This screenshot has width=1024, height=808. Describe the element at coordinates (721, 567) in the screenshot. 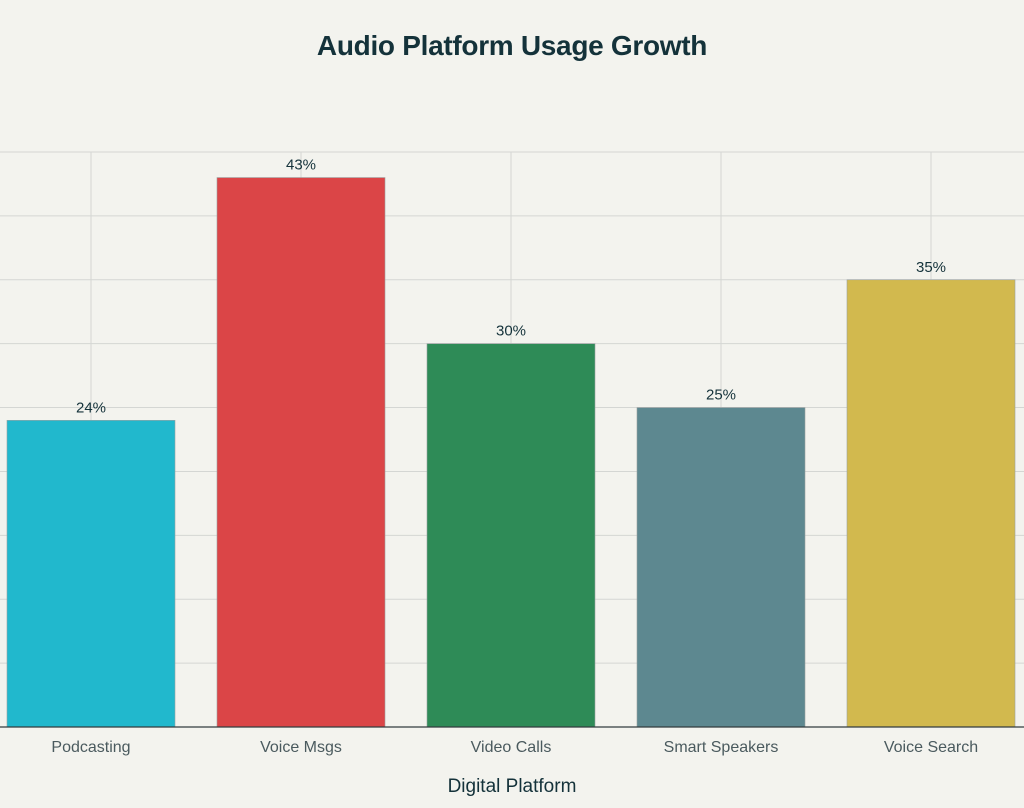

I see `bar-smart-speakers` at that location.